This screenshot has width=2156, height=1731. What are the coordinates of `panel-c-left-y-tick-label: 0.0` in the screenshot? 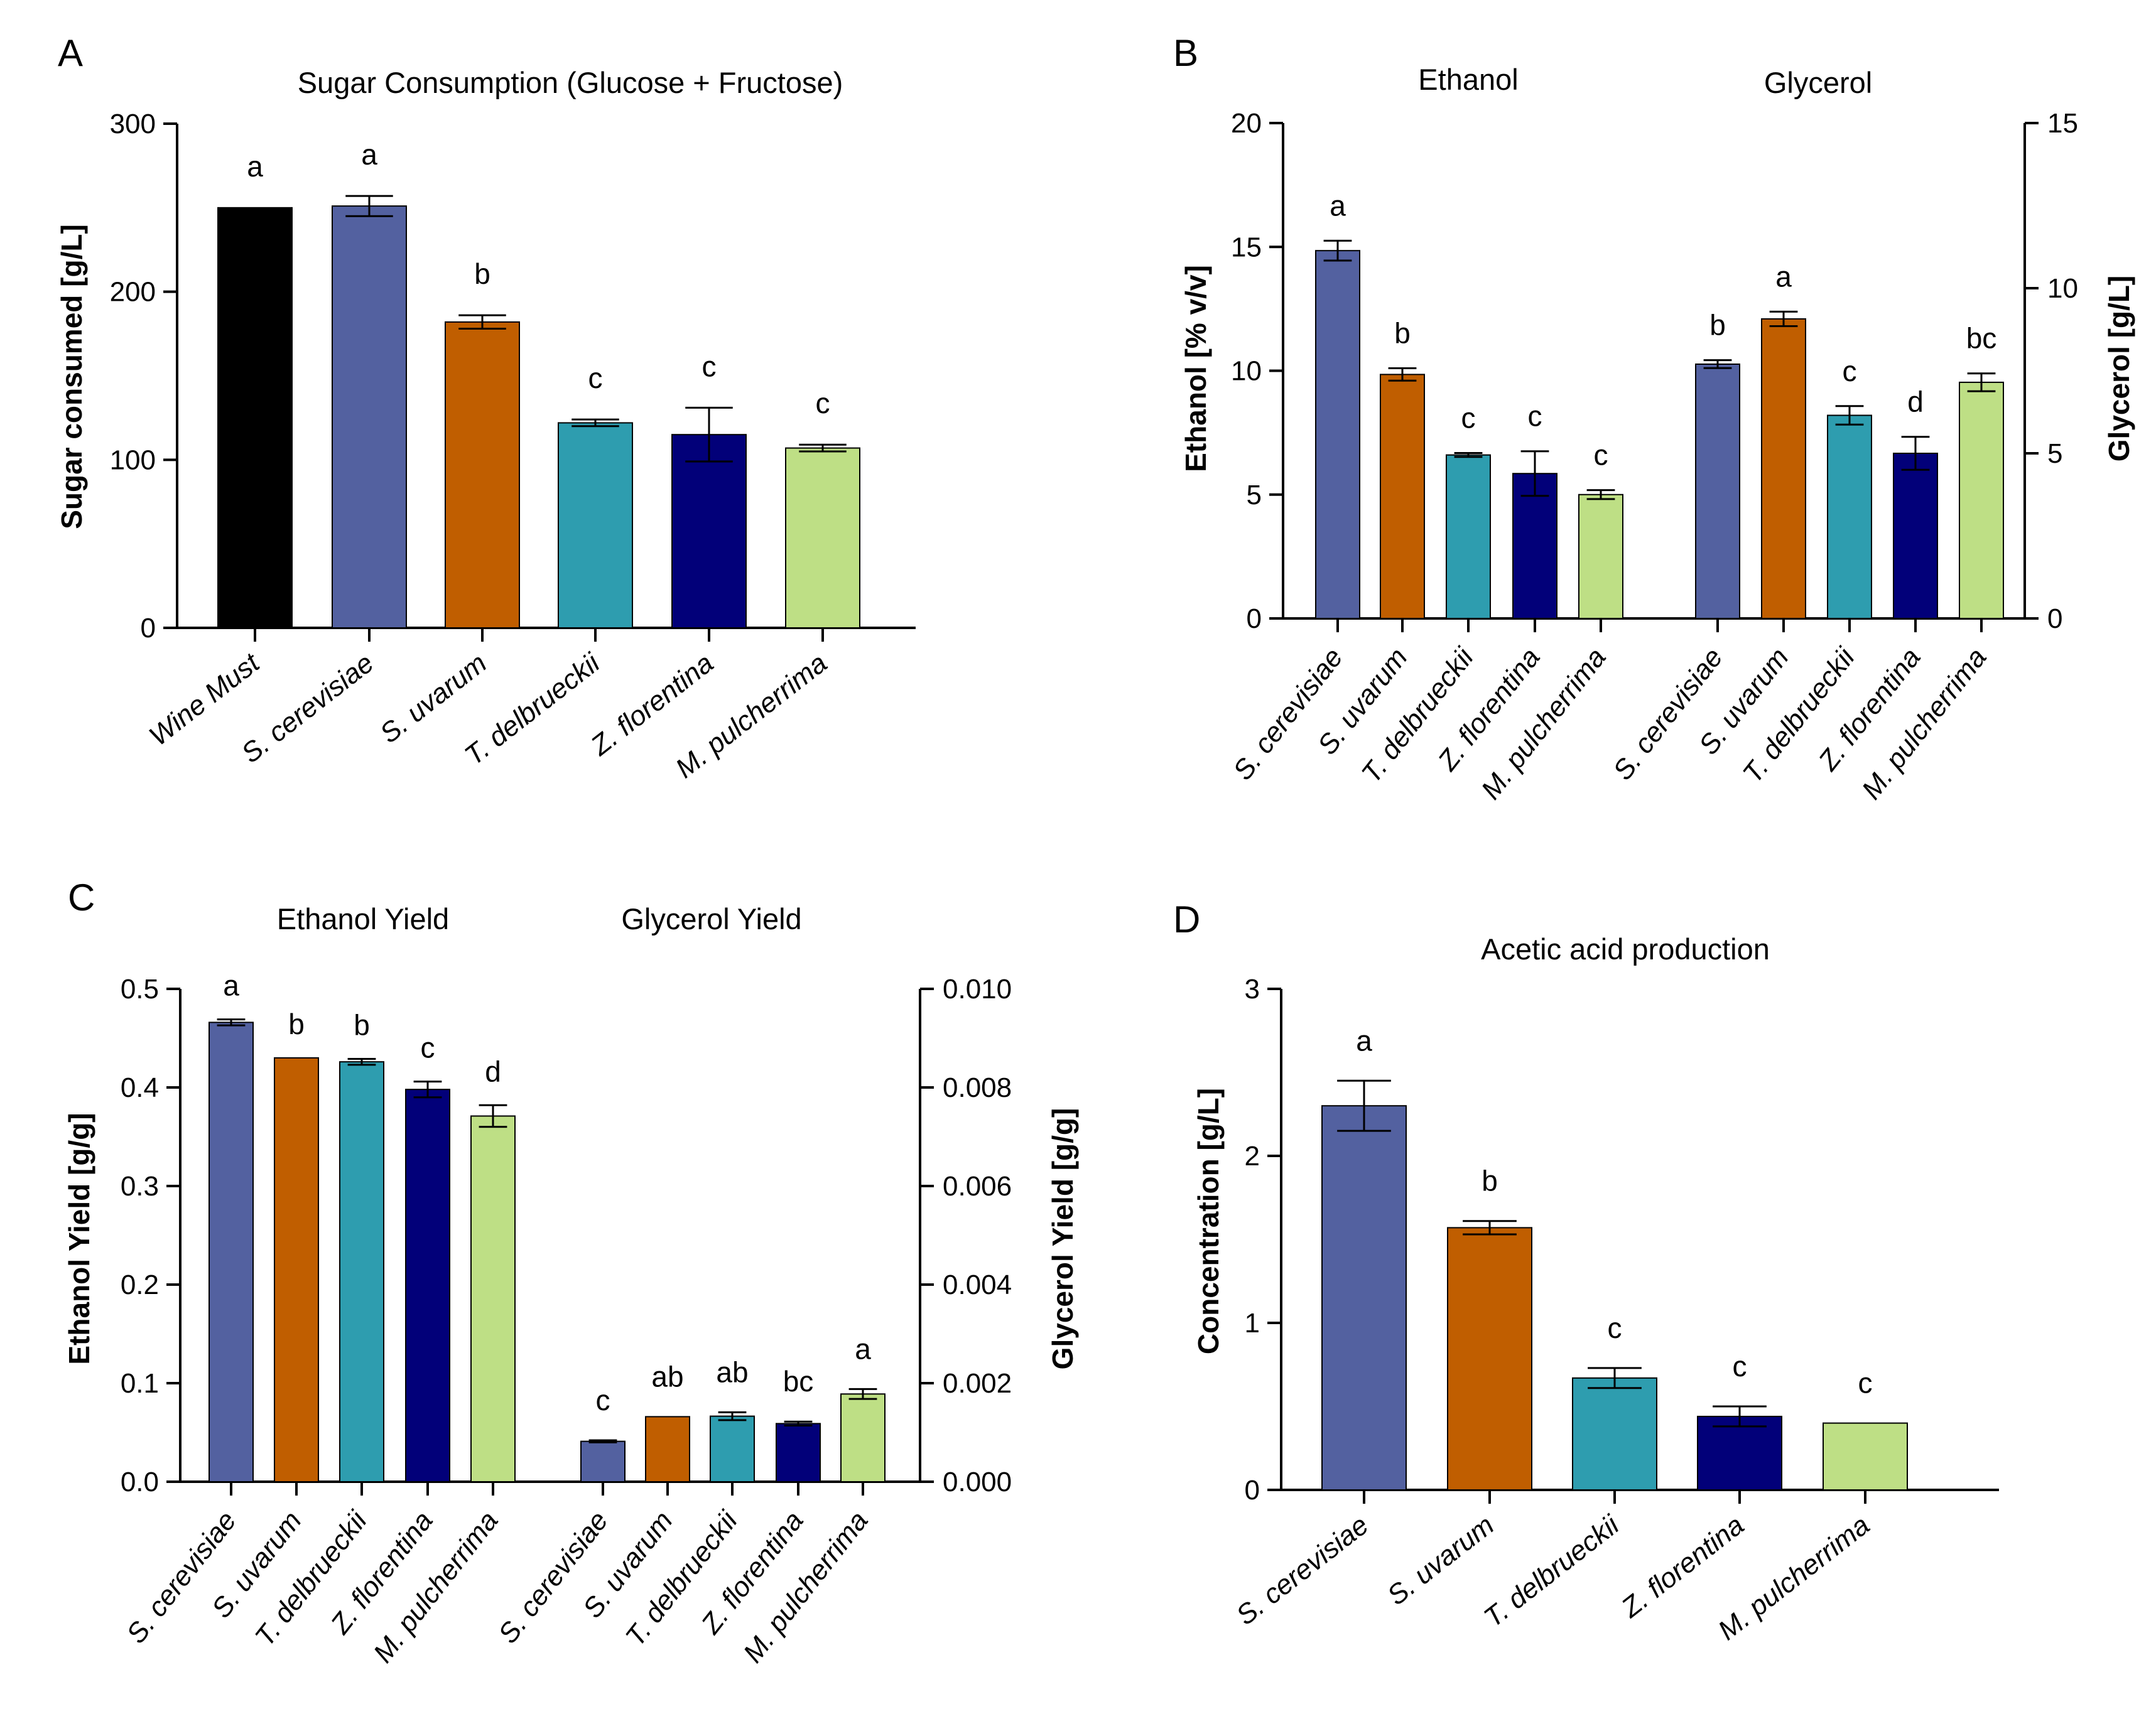 It's located at (140, 1482).